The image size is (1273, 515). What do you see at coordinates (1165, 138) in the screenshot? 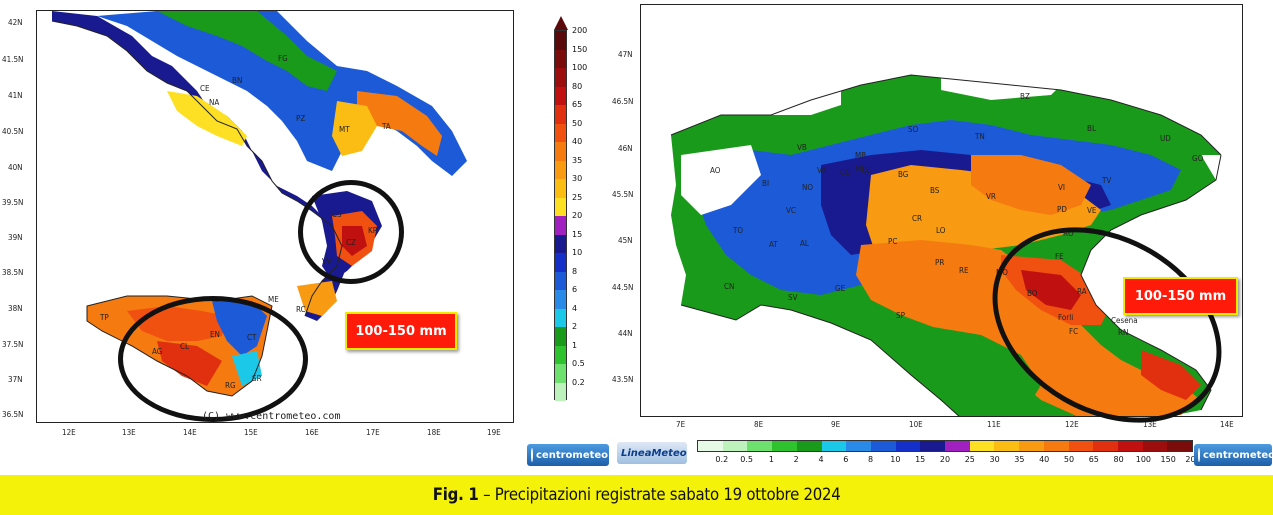
I see `city-code: UD` at bounding box center [1165, 138].